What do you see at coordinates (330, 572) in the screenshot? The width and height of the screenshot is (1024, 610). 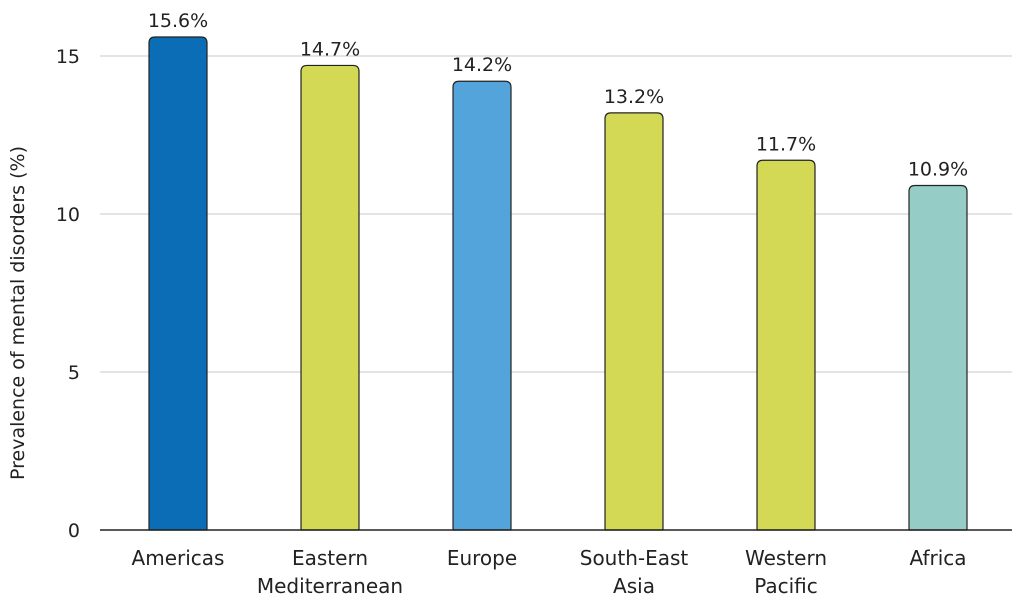 I see `x-category-label: Eastern Mediterranean` at bounding box center [330, 572].